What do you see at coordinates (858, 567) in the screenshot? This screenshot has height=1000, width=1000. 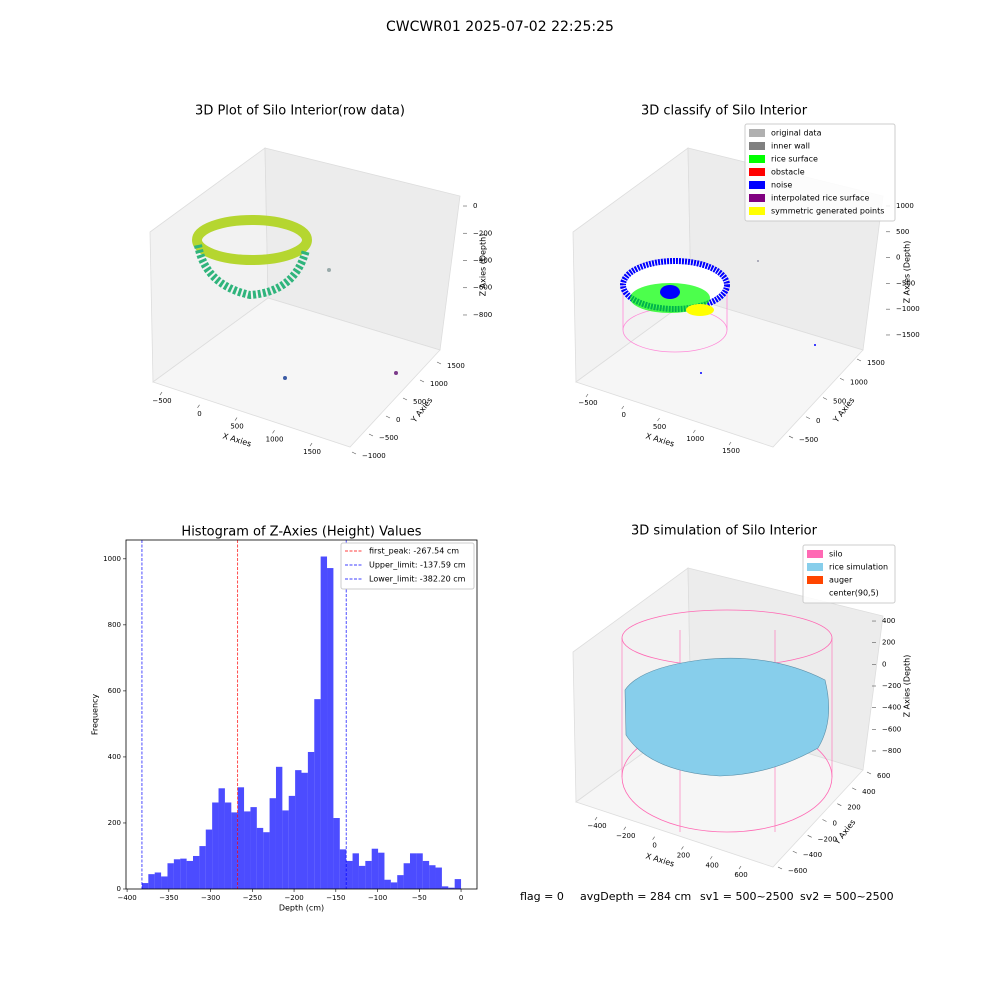 I see `legend-label: rice simulation` at bounding box center [858, 567].